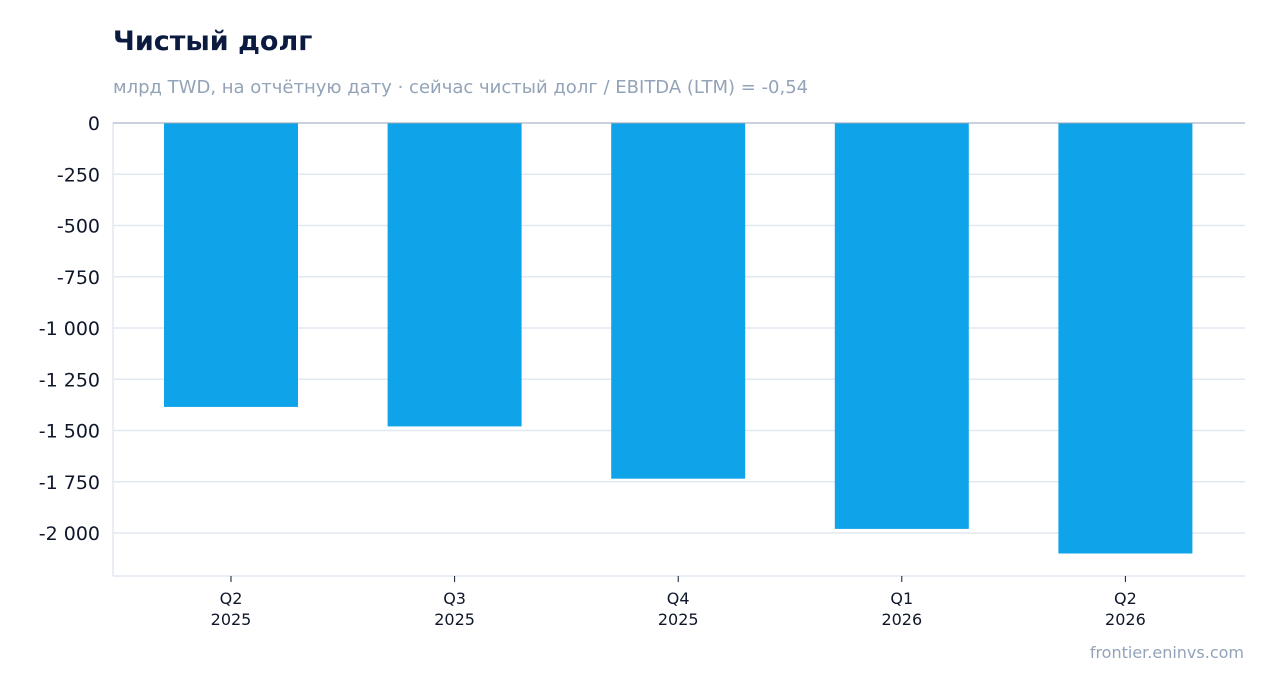 This screenshot has width=1275, height=693. Describe the element at coordinates (78, 278) in the screenshot. I see `y-tick-label: -750` at that location.